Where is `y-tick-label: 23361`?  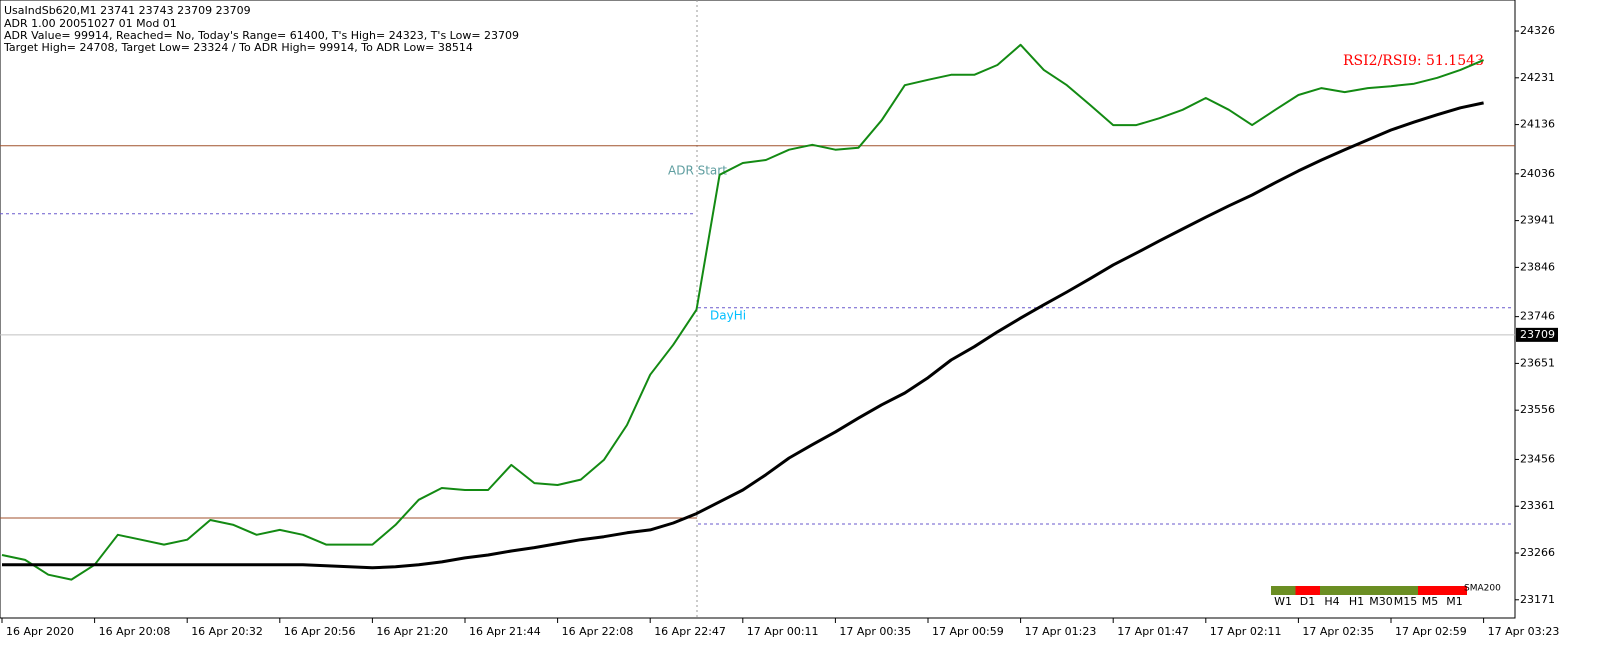 y-tick-label: 23361 is located at coordinates (1537, 505).